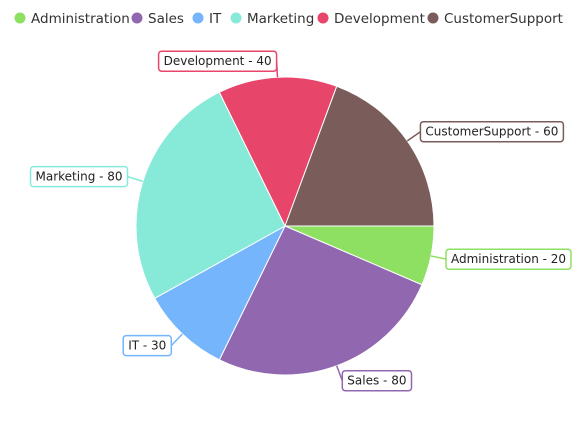  I want to click on slice-marketing, so click(210, 195).